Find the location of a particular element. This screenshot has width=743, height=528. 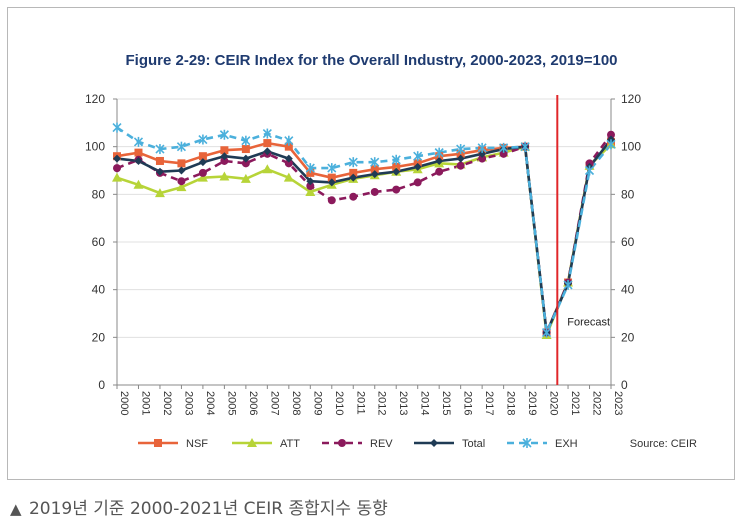

x-tick-label: 2007 is located at coordinates (274, 403).